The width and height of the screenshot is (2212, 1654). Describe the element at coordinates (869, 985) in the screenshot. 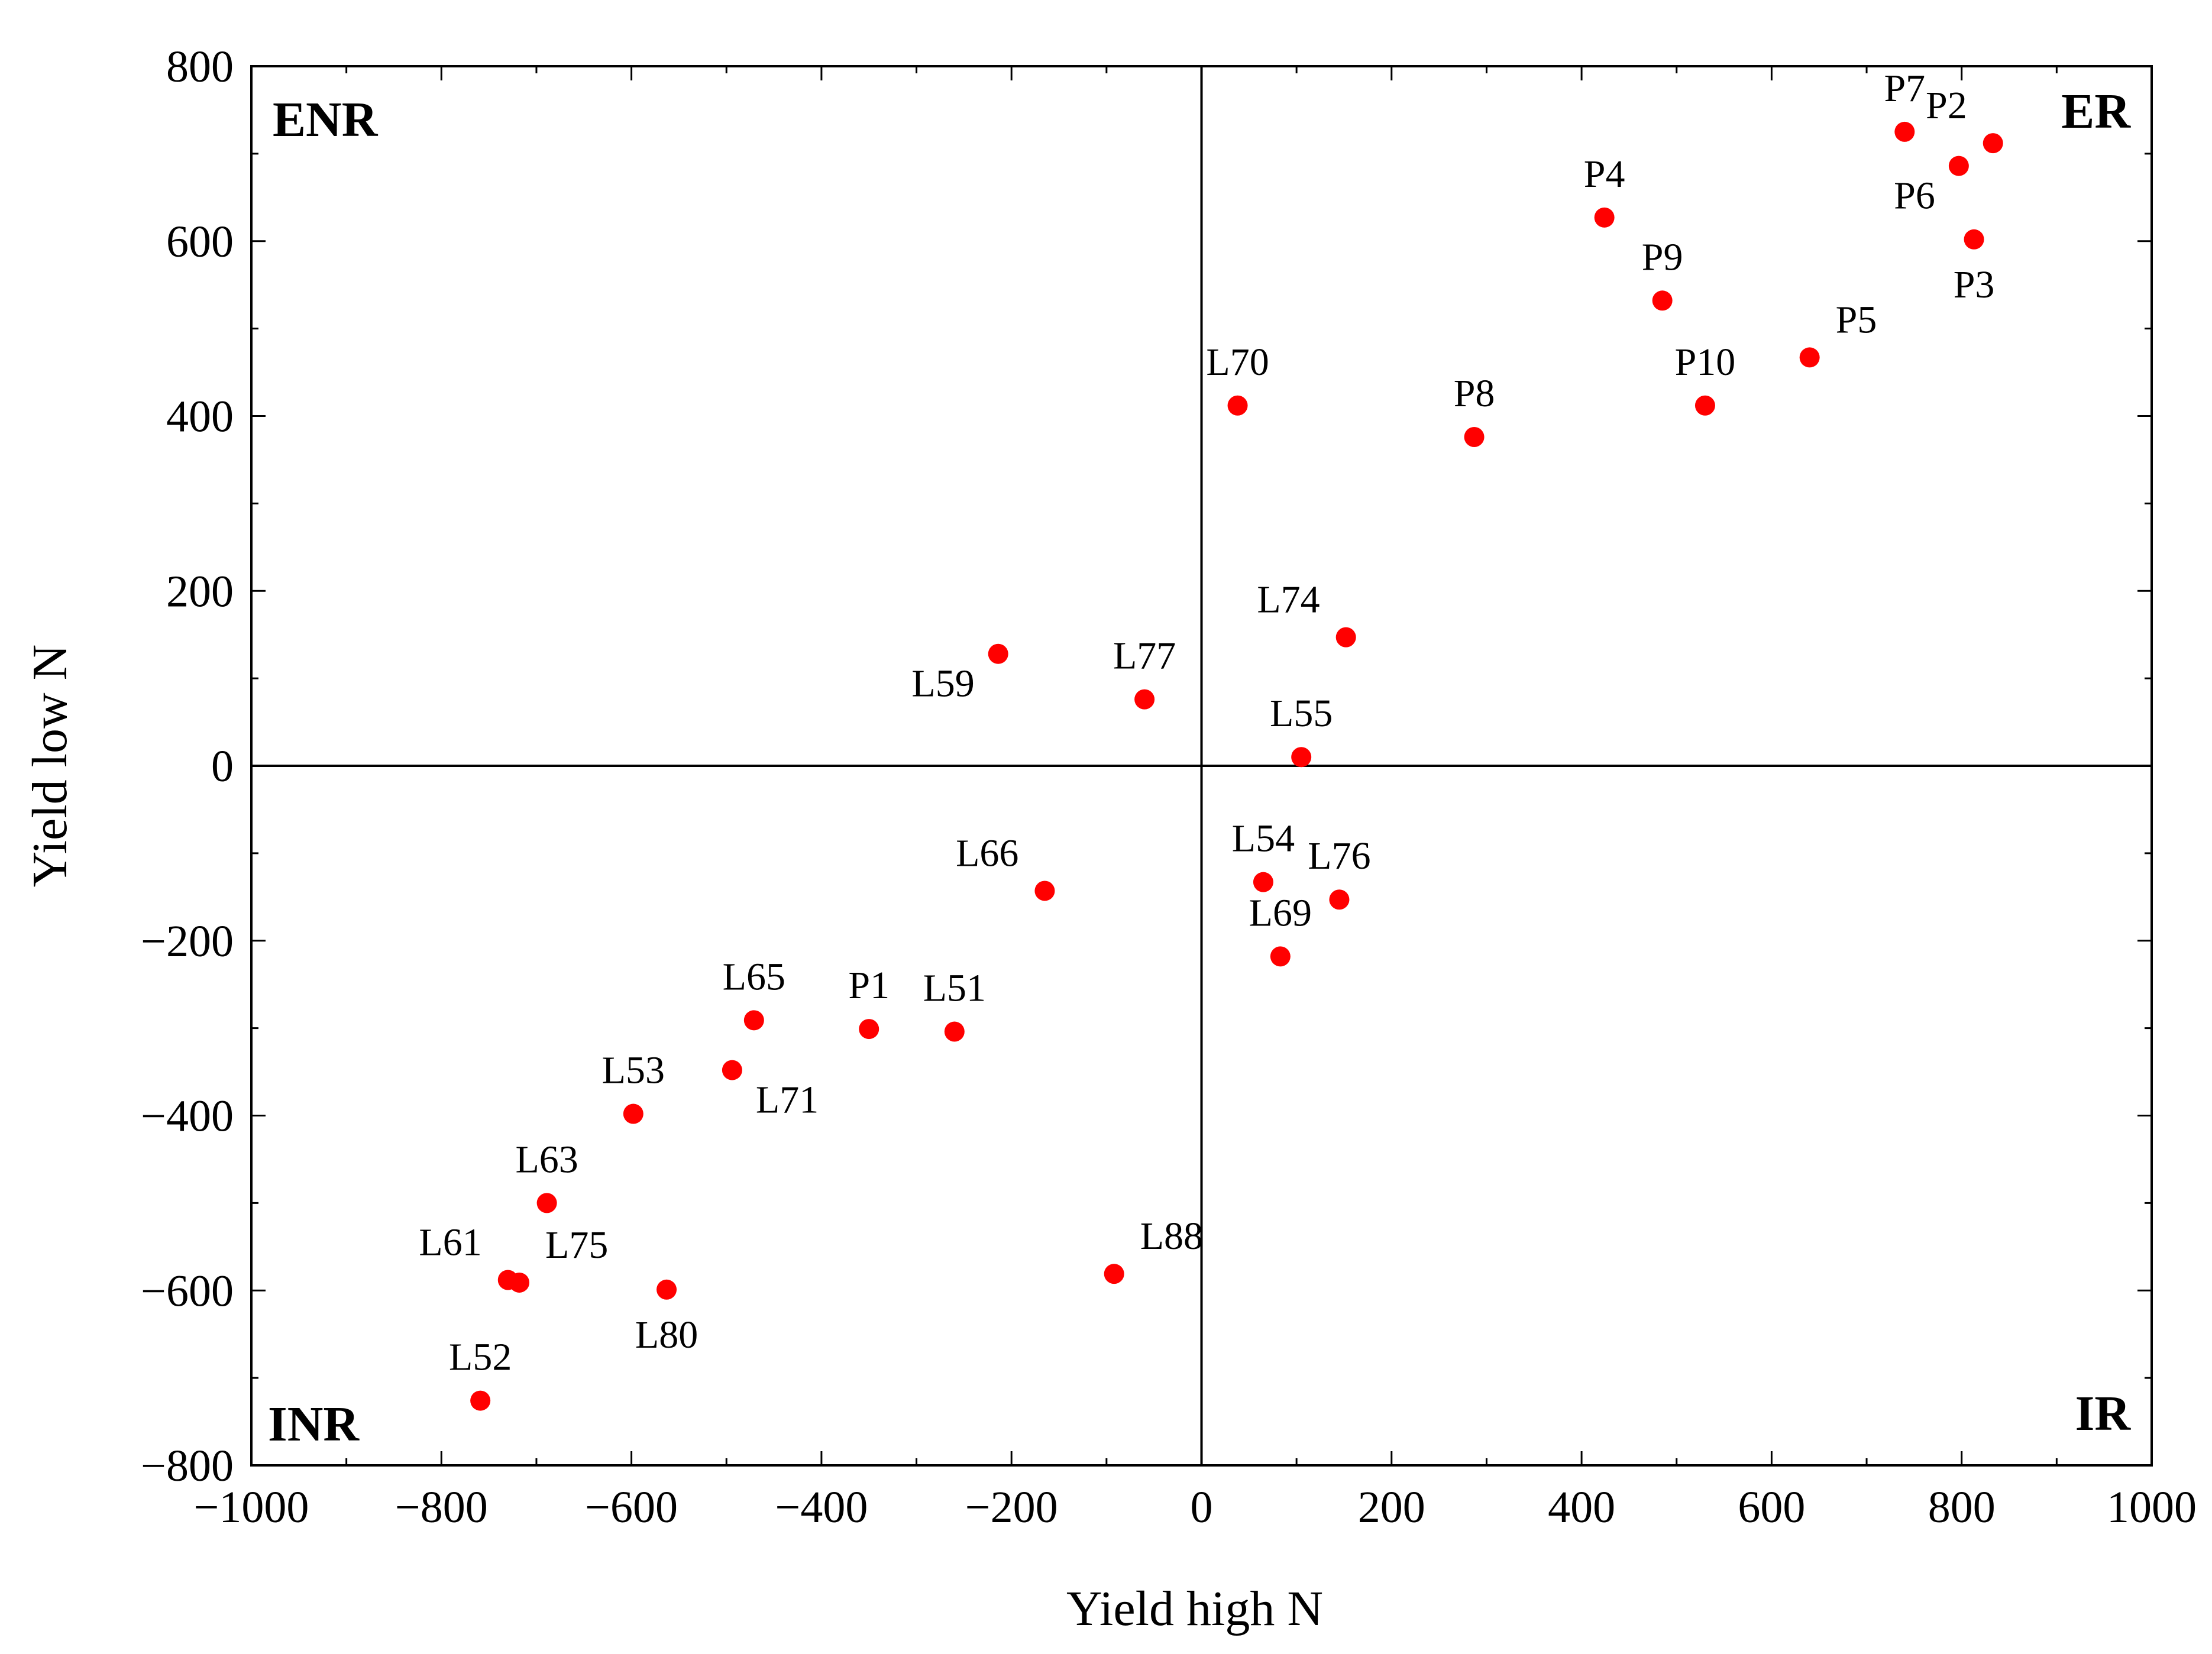

I see `point-label: P1` at that location.